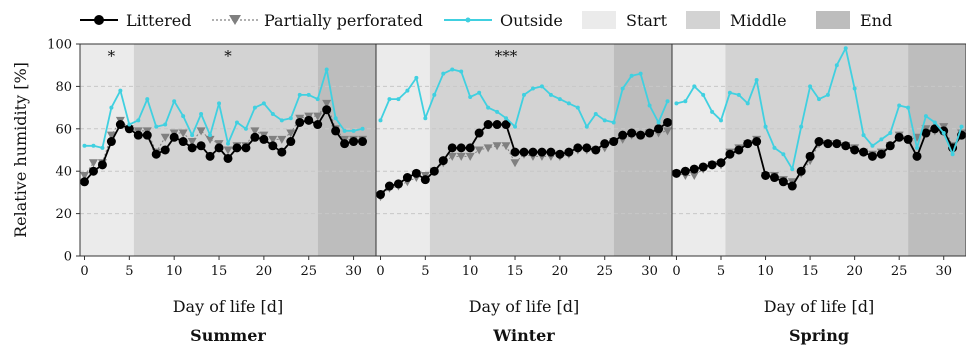  I want to click on x-tick-label: 25, so click(899, 271).